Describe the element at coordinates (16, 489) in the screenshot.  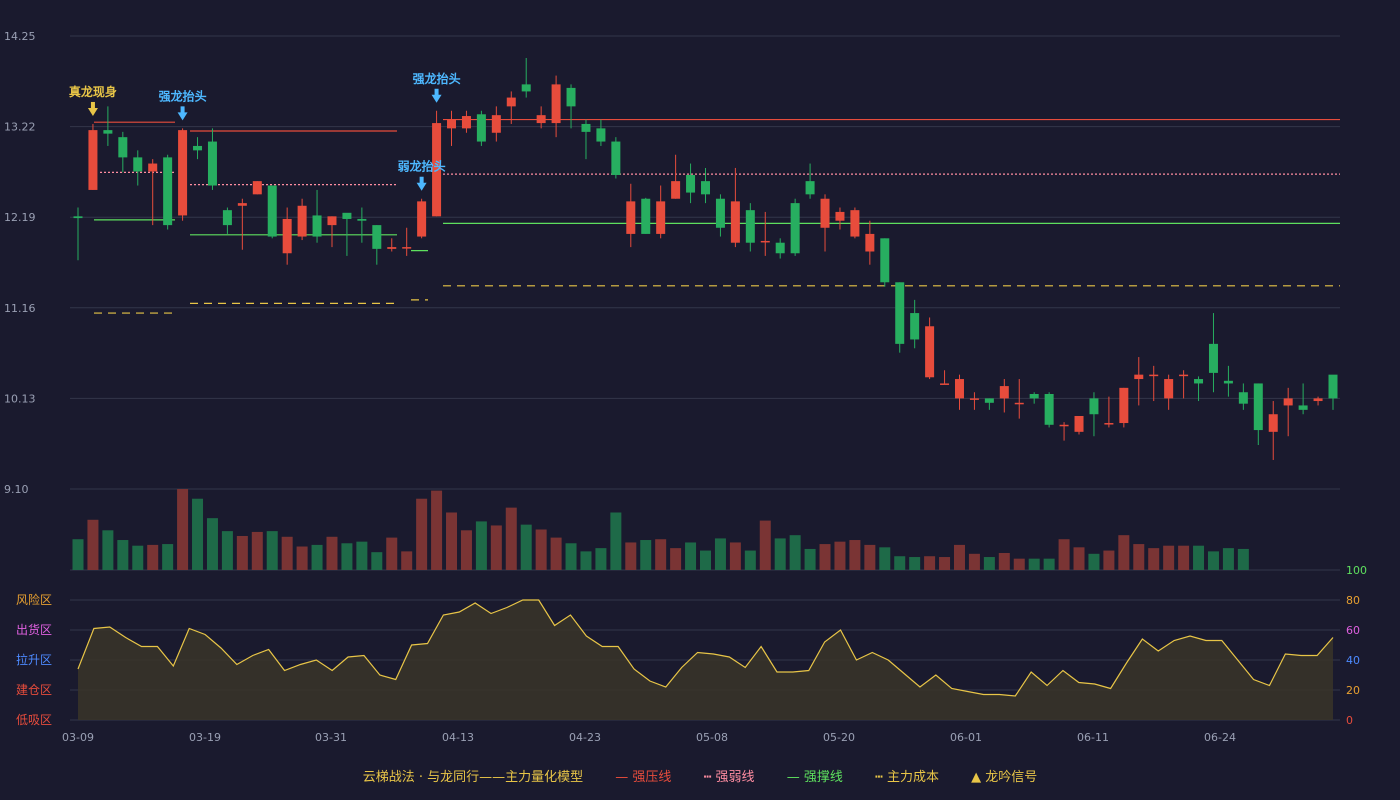
I see `y-tick-label: 9.10` at that location.